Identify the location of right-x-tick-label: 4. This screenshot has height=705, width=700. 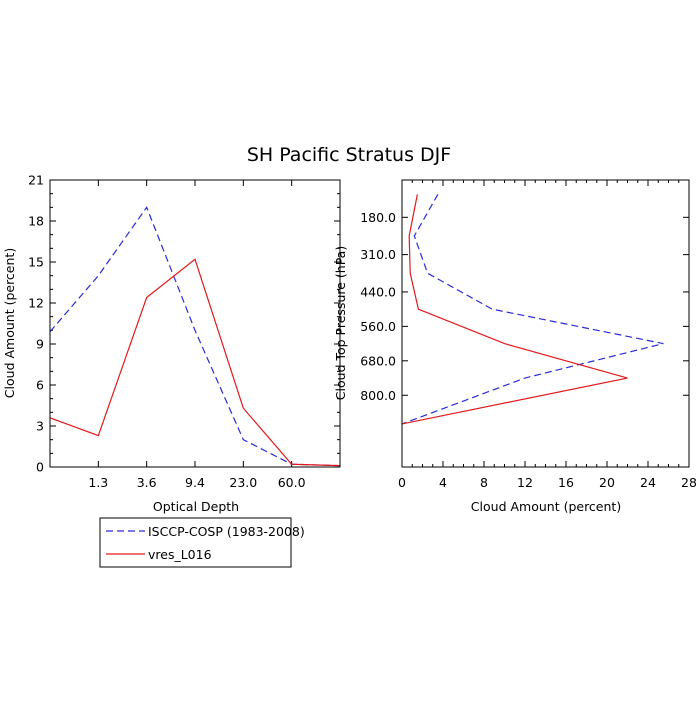
(443, 482).